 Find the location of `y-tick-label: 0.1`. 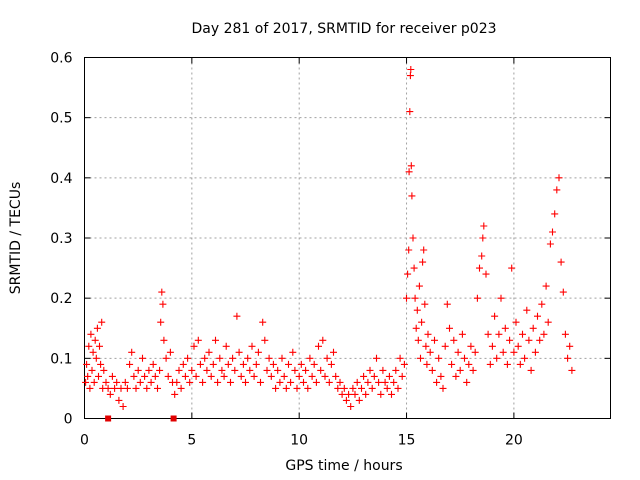

y-tick-label: 0.1 is located at coordinates (61, 359).